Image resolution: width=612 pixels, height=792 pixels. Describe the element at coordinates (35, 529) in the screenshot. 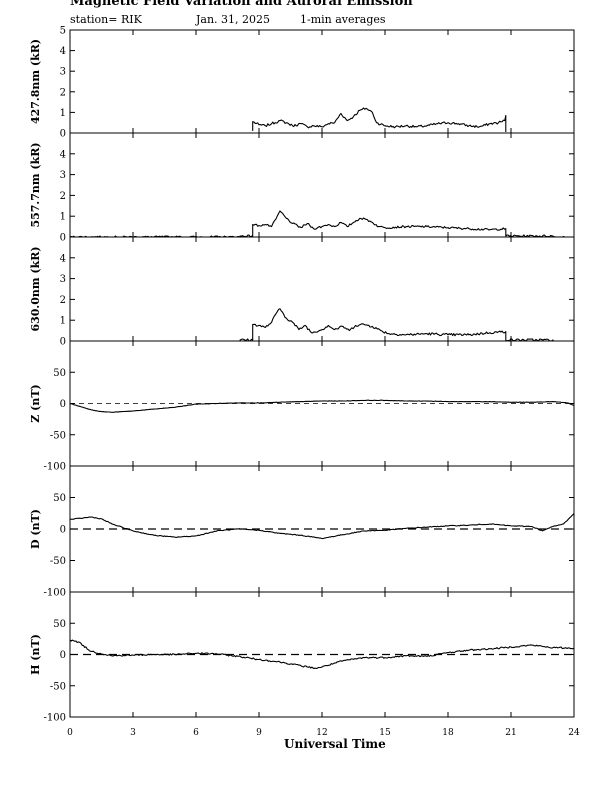

I see `y-axis-label: D (nT)` at that location.